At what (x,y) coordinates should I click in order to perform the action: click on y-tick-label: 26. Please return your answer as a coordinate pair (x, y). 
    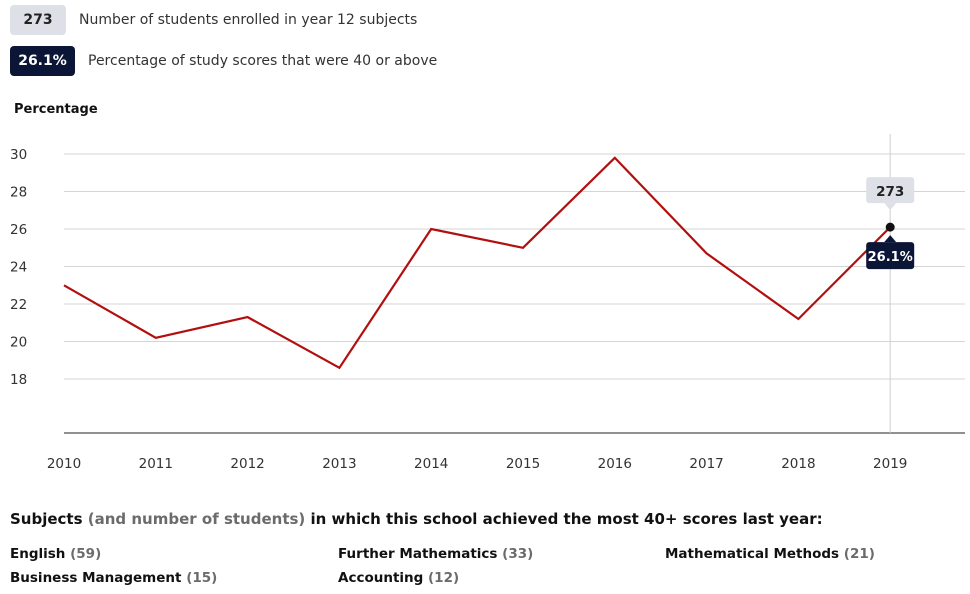
    Looking at the image, I should click on (18, 230).